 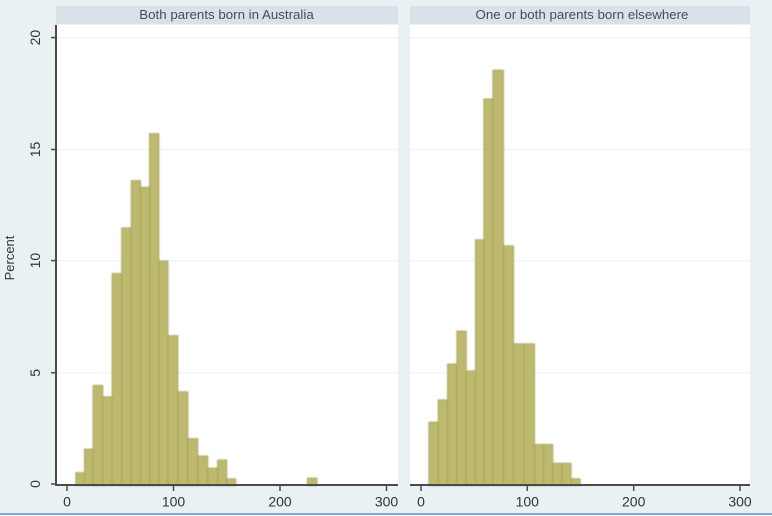 What do you see at coordinates (226, 14) in the screenshot?
I see `svg-text: Both parents born in Australia` at bounding box center [226, 14].